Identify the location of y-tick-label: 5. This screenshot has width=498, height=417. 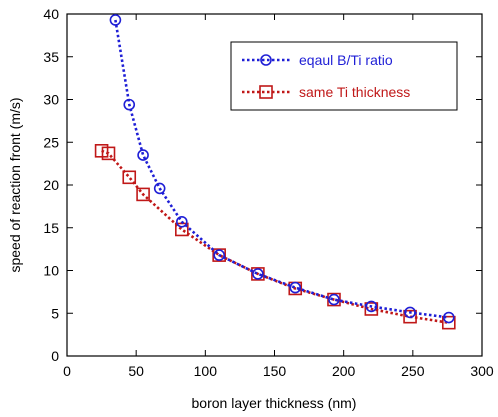
(55, 313).